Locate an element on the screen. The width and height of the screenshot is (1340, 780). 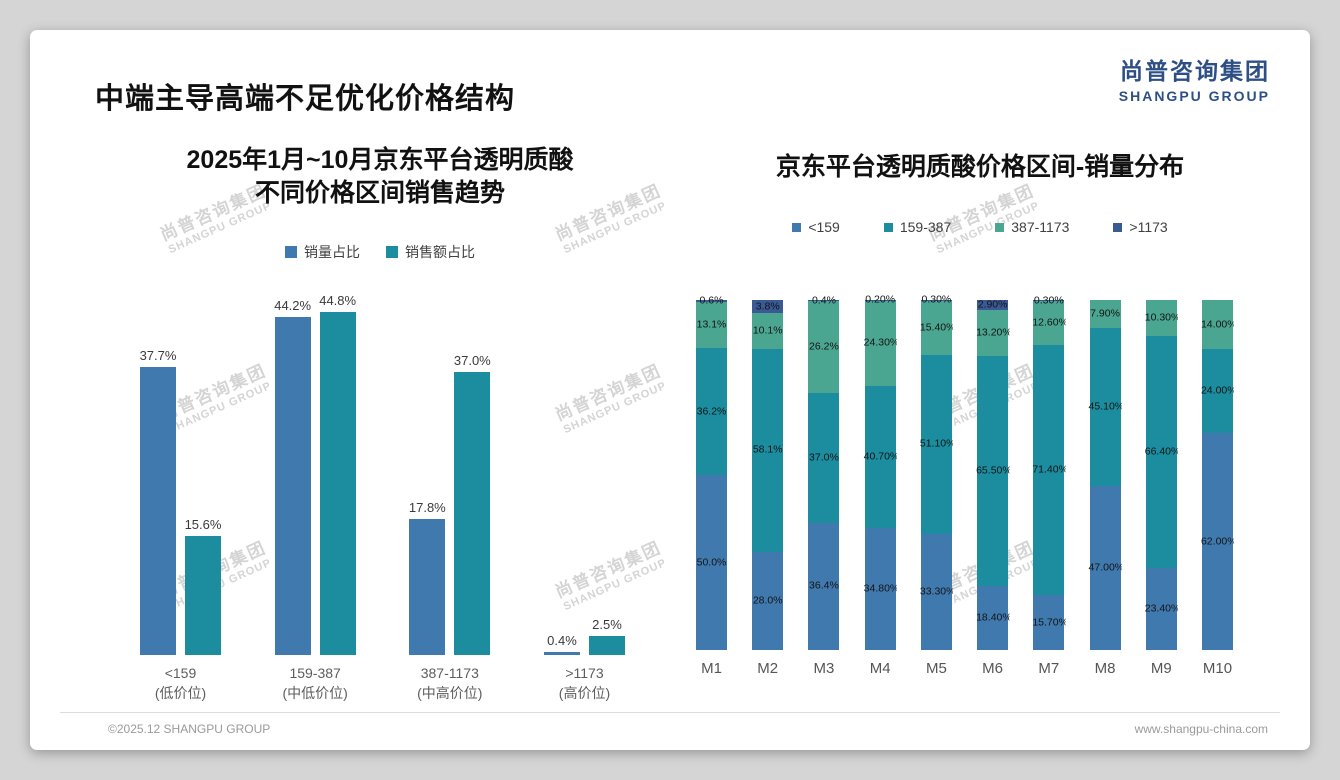
stacked-bar: 18.40% 65.50% 13.20% 2.90% is located at coordinates (993, 474).